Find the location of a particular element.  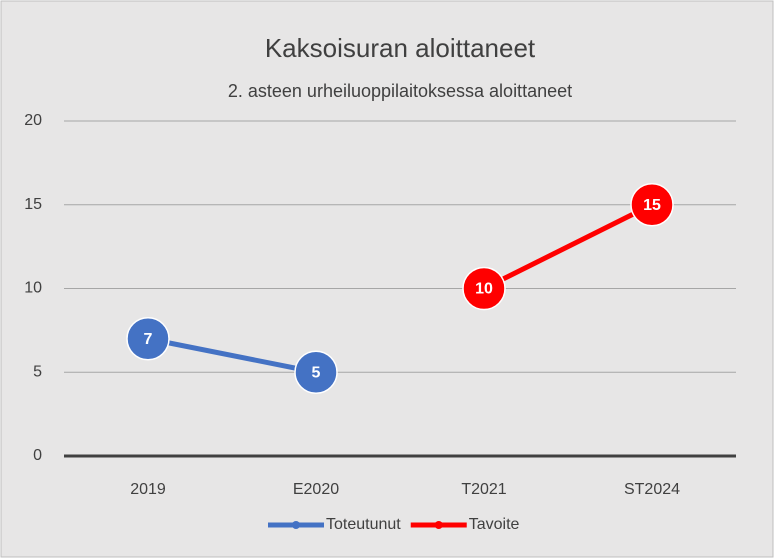

x-tick-label: ST2024 is located at coordinates (652, 489).